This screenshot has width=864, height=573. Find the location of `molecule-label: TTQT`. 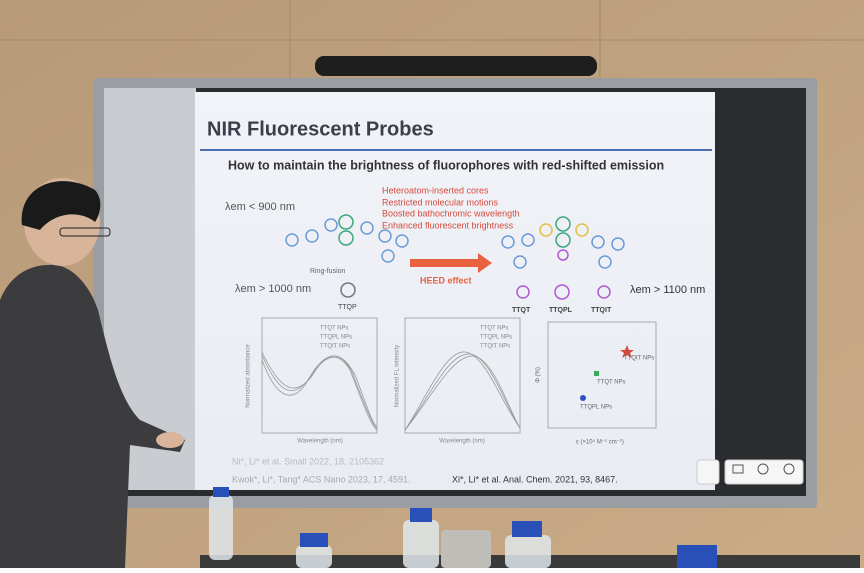

molecule-label: TTQT is located at coordinates (521, 310).